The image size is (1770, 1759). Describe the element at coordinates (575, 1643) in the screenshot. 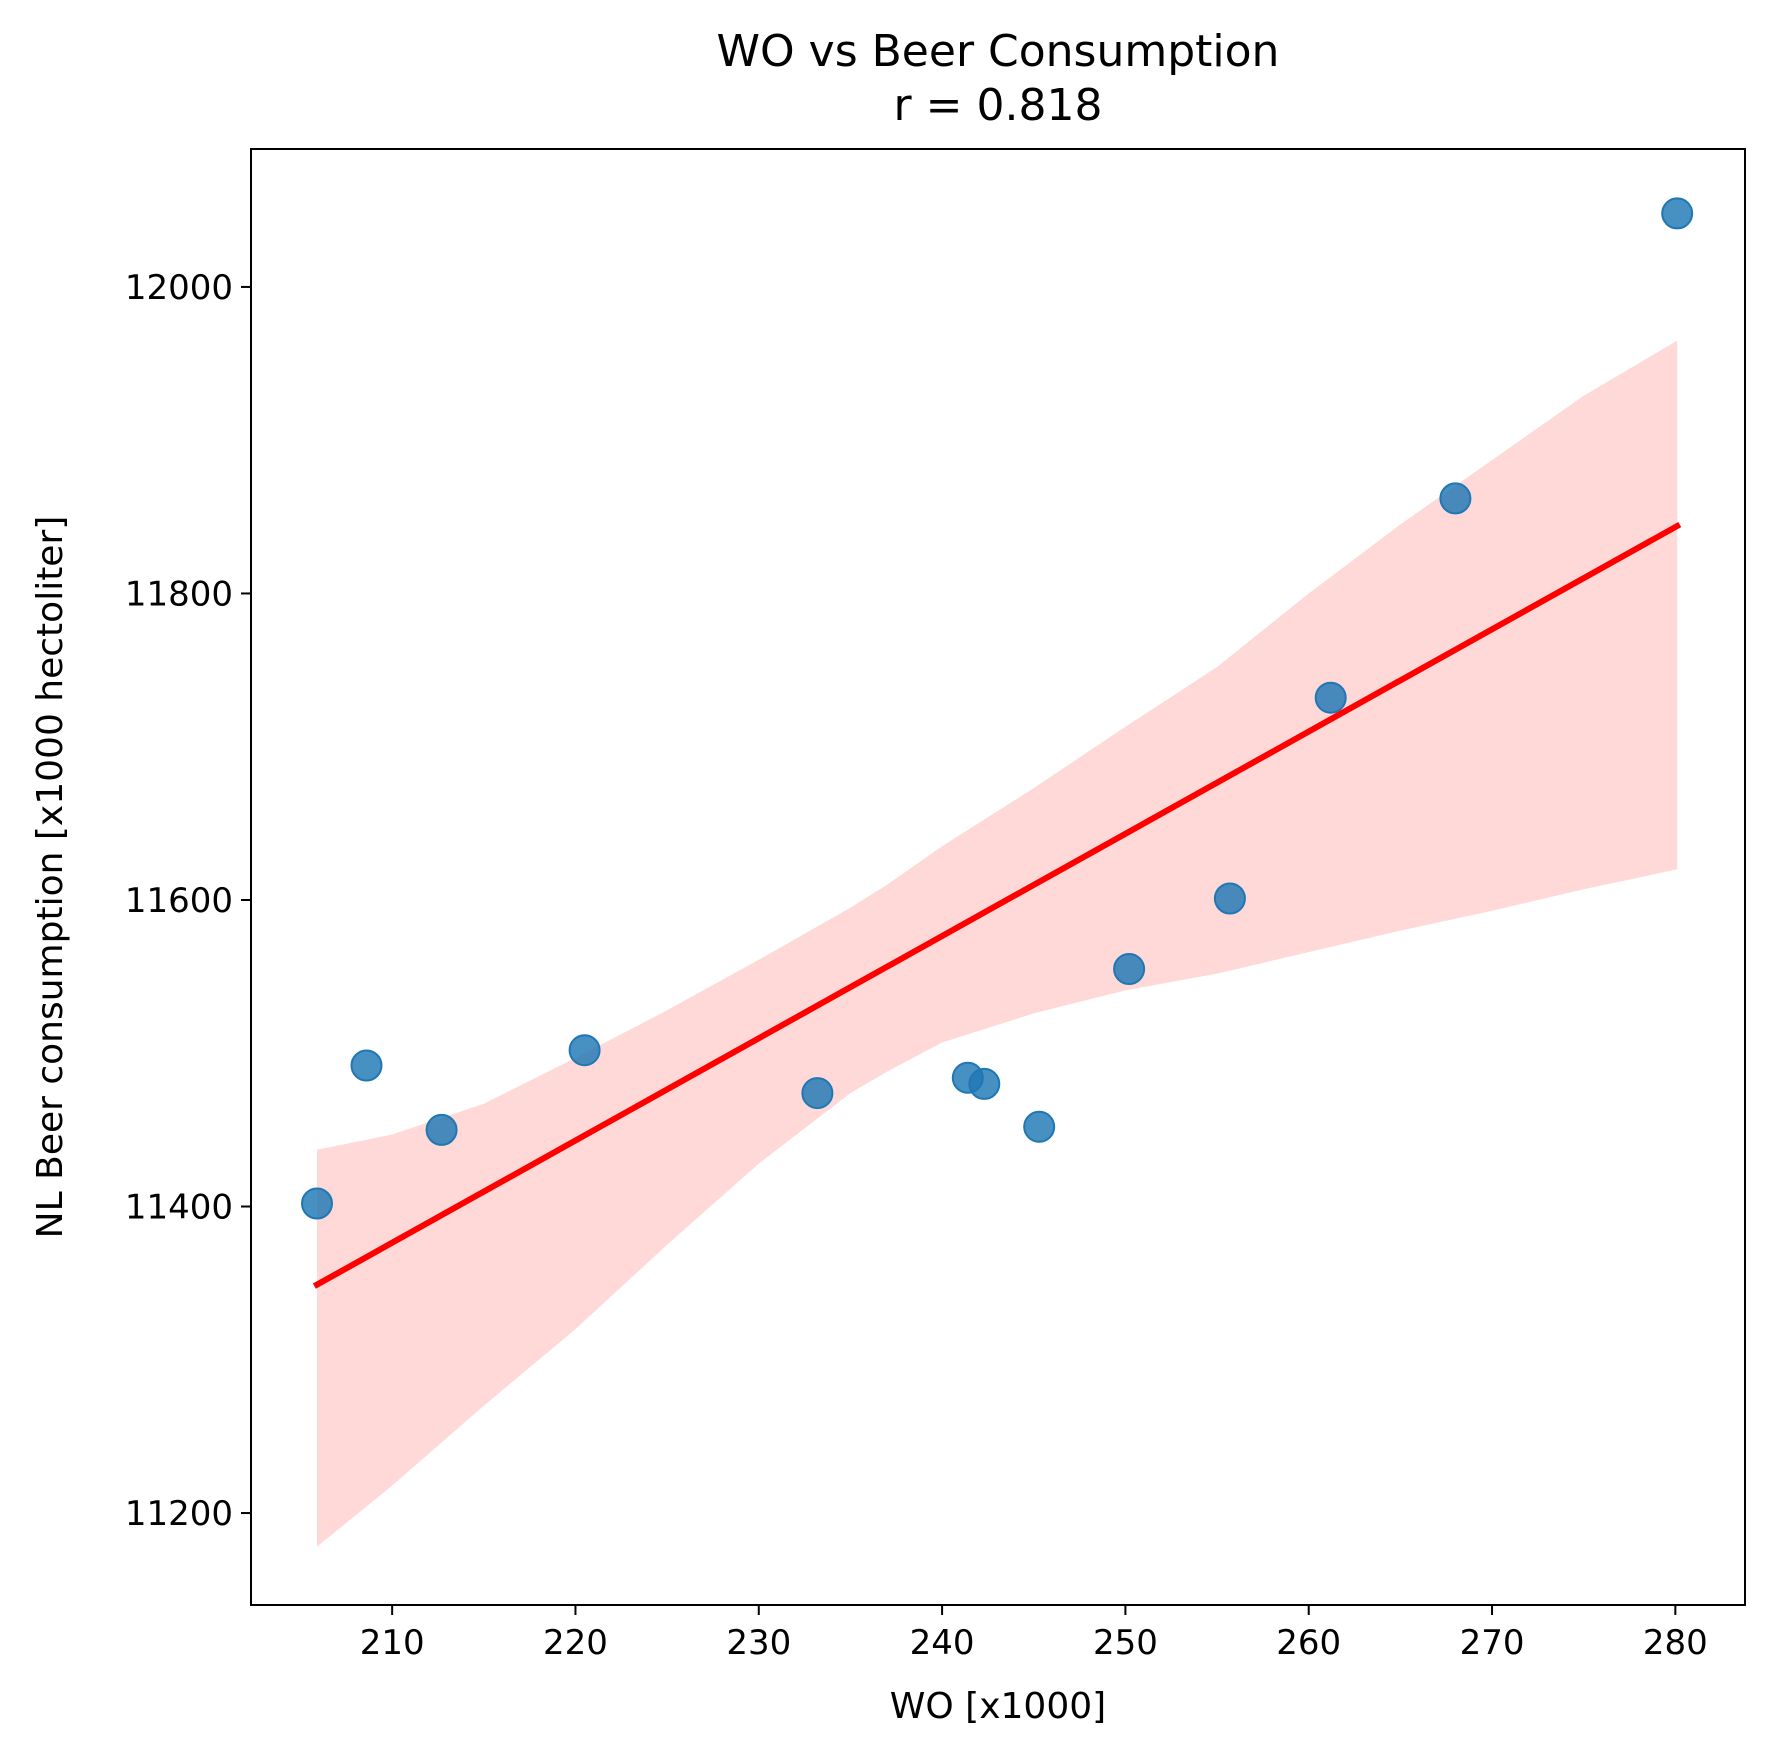

I see `x-tick-label: 220` at that location.